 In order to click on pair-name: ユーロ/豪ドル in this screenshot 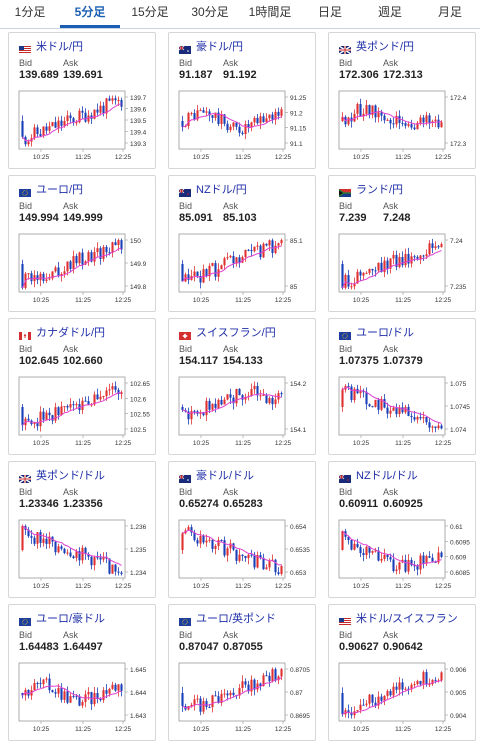, I will do `click(71, 619)`.